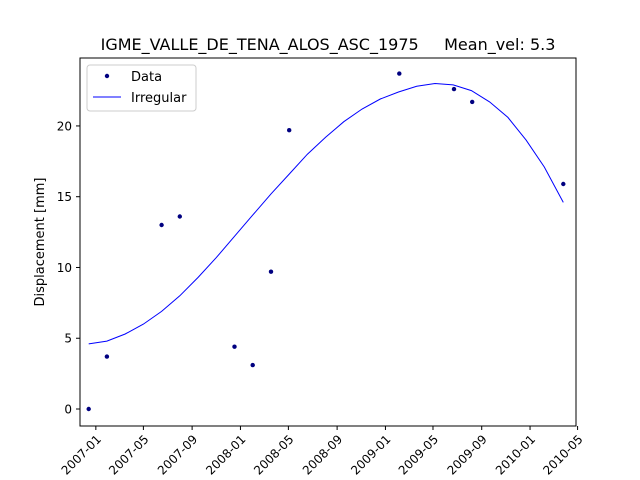 The image size is (640, 480). Describe the element at coordinates (64, 268) in the screenshot. I see `y-tick-label: 10` at that location.